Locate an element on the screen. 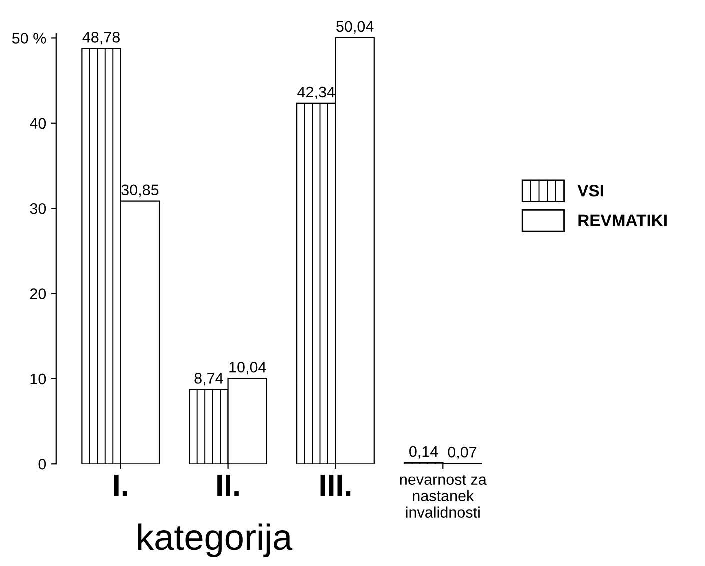 Image resolution: width=705 pixels, height=566 pixels. data-label: 10,04 is located at coordinates (248, 368).